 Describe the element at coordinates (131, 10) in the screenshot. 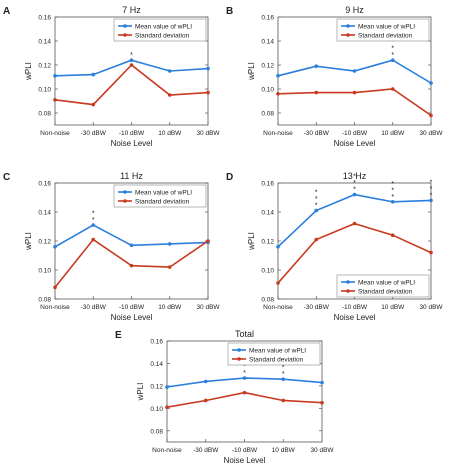

I see `chart-title: 7 Hz` at that location.